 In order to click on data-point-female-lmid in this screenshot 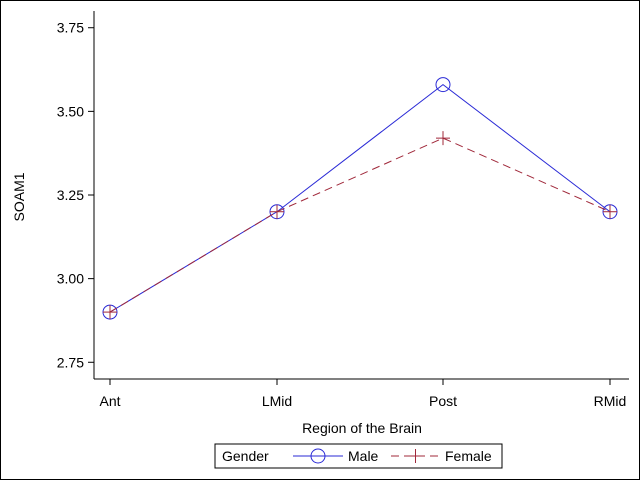, I will do `click(277, 211)`.